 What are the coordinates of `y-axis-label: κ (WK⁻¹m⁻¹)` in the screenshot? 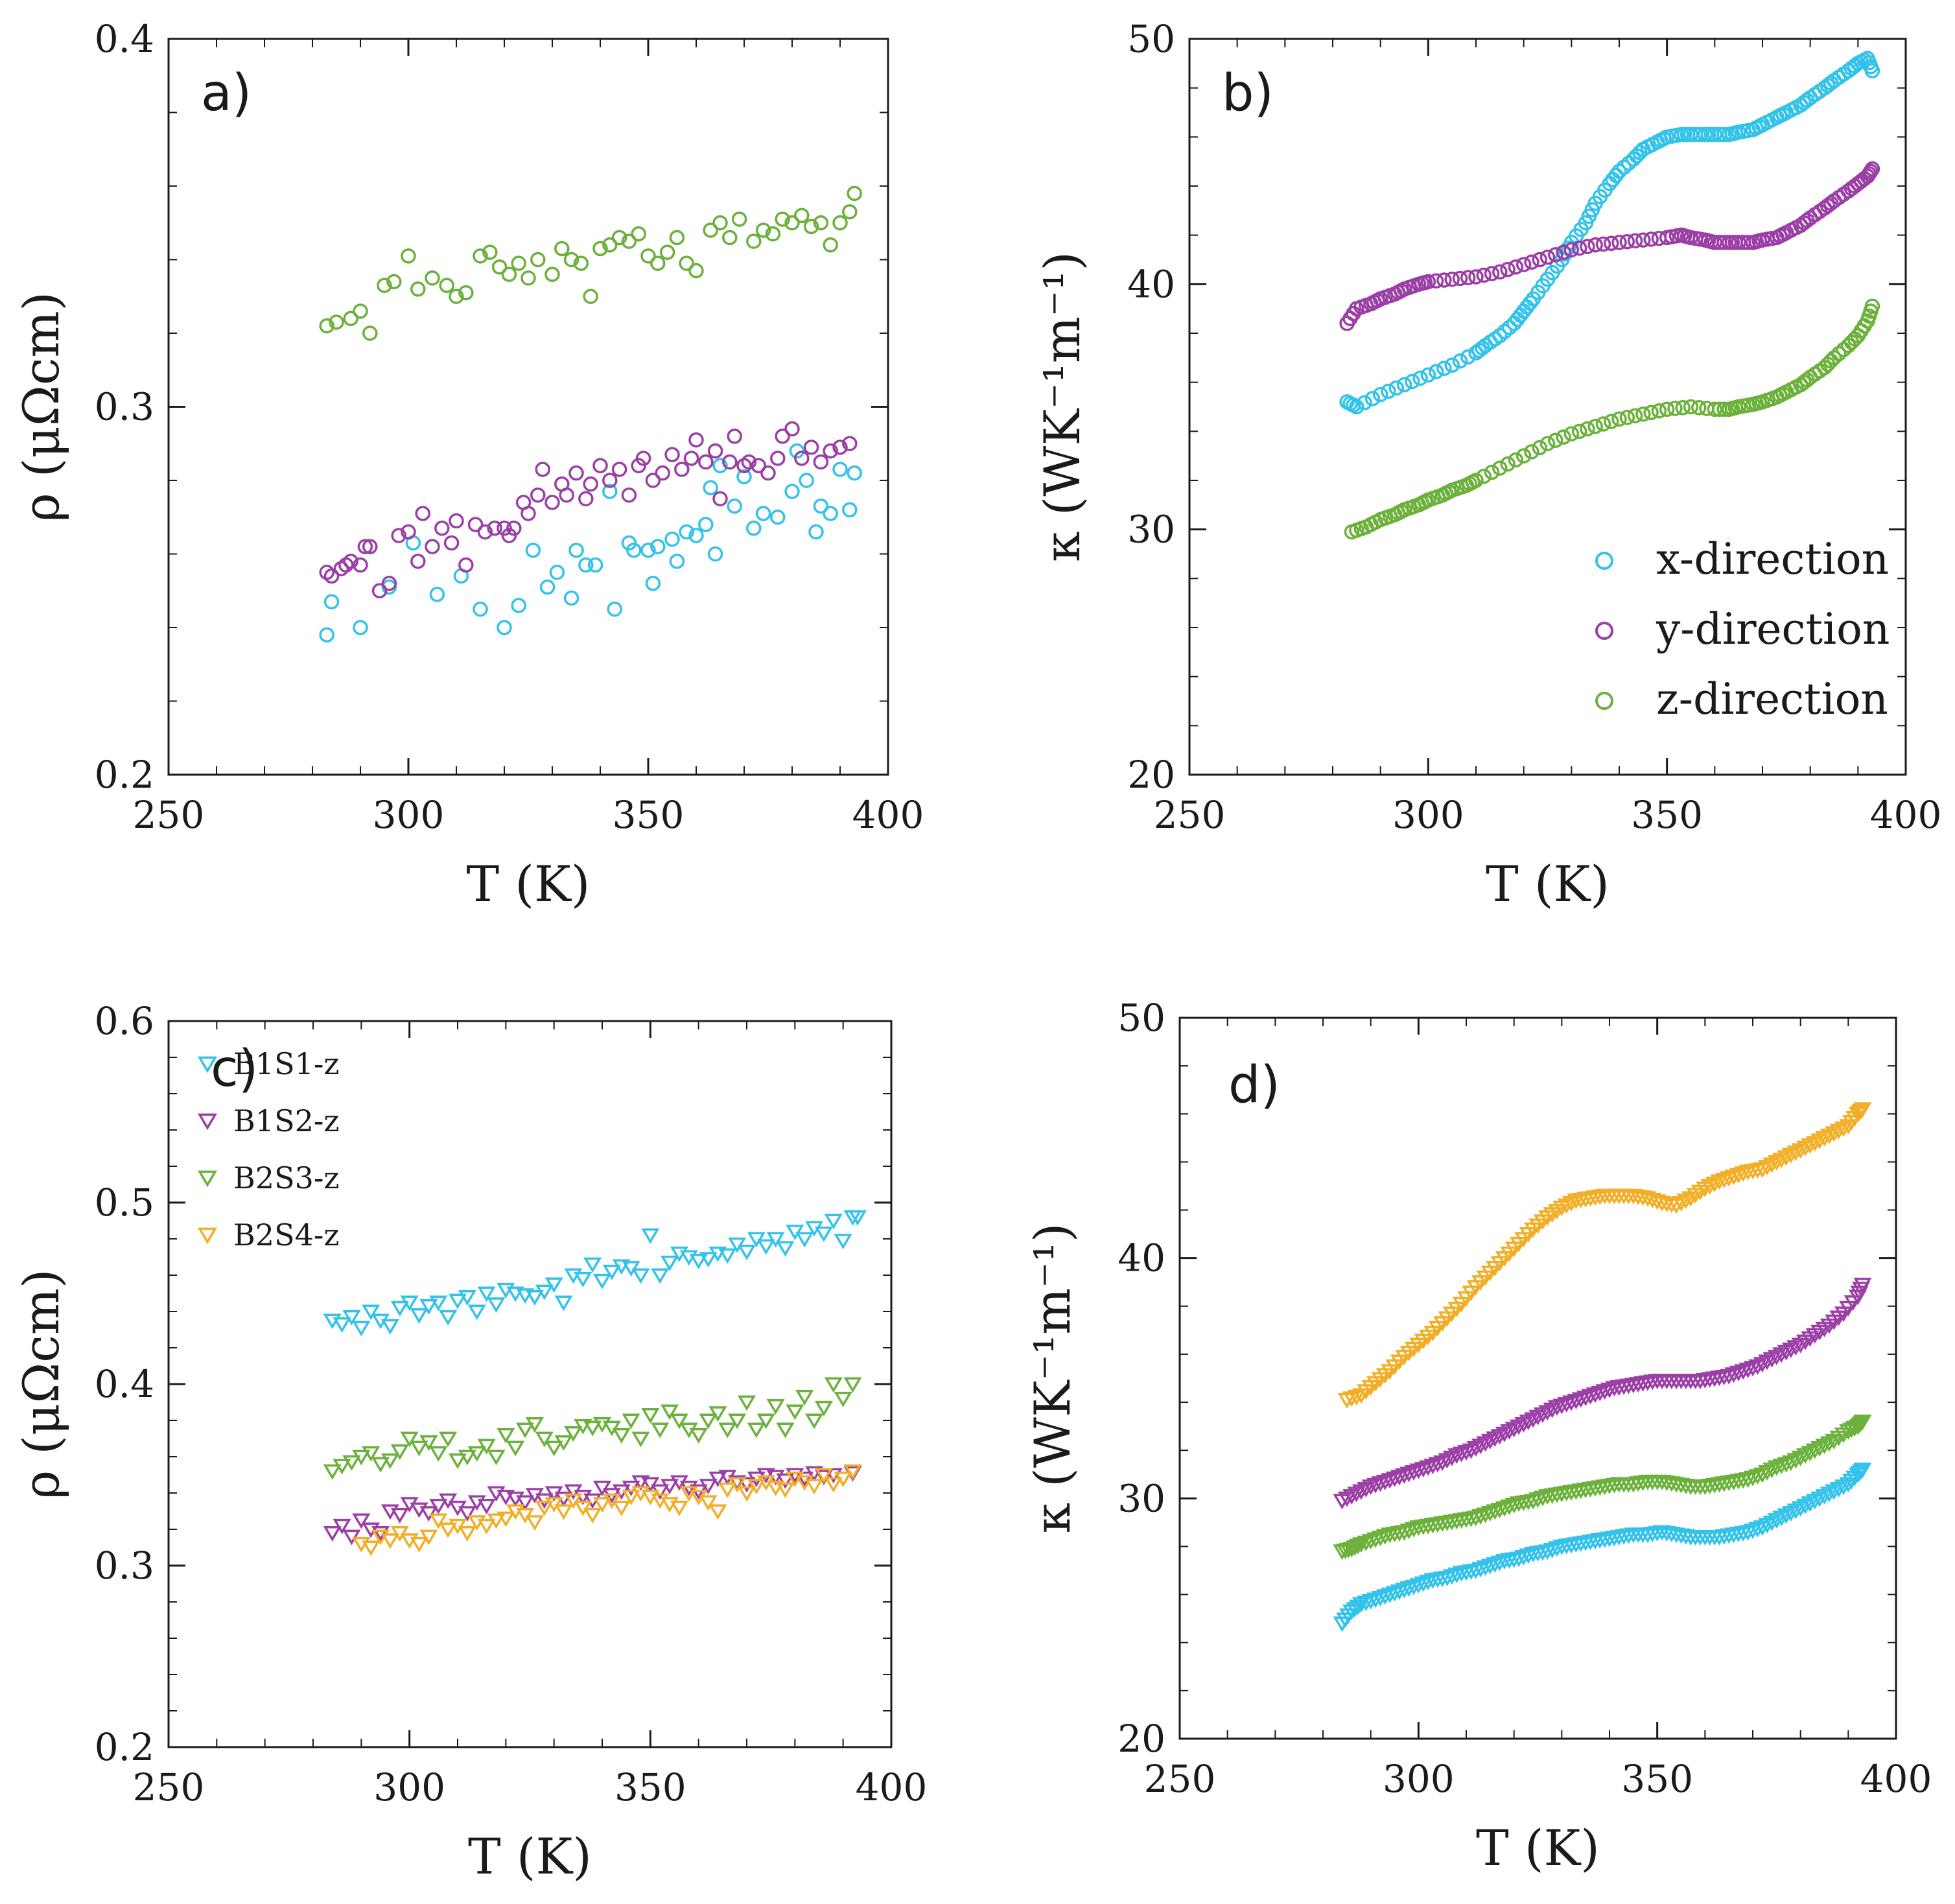 It's located at (1052, 1378).